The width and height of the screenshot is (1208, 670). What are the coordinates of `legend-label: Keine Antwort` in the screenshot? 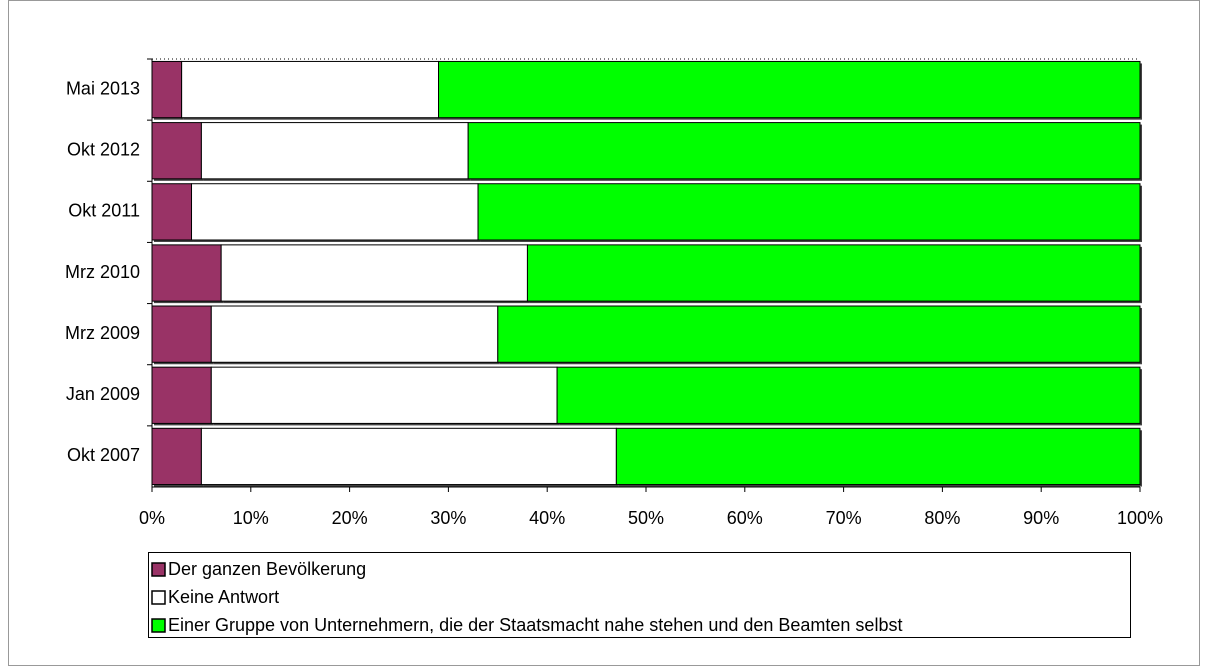 It's located at (223, 597).